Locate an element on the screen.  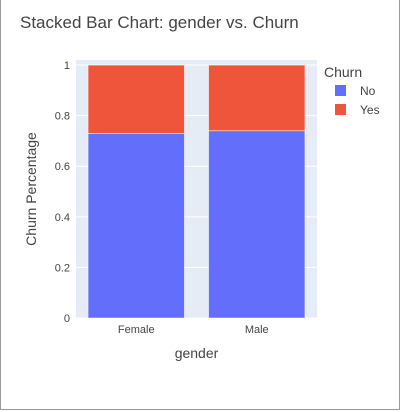
x-axis-label: gender is located at coordinates (197, 353).